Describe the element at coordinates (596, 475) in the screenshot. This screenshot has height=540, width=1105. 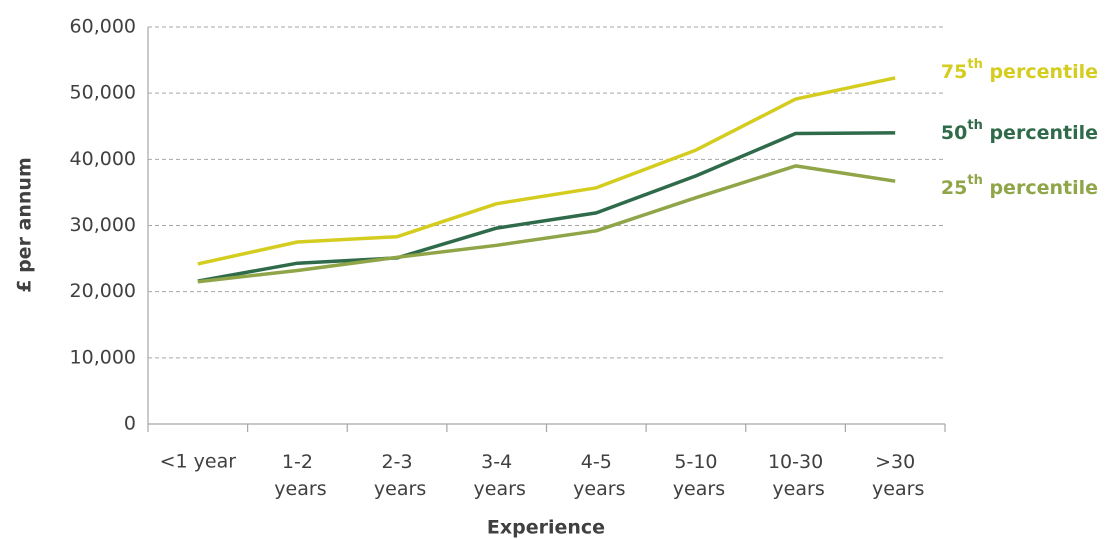
I see `x-tick-label: 4-5 years` at that location.